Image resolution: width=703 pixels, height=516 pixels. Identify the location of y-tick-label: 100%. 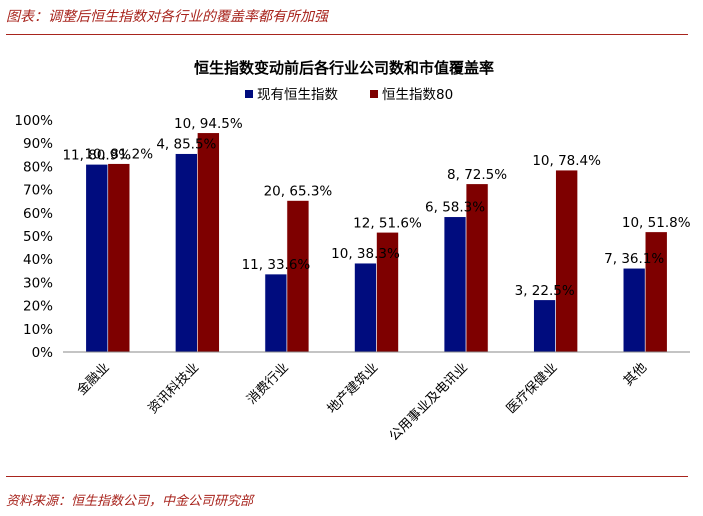
(33, 121).